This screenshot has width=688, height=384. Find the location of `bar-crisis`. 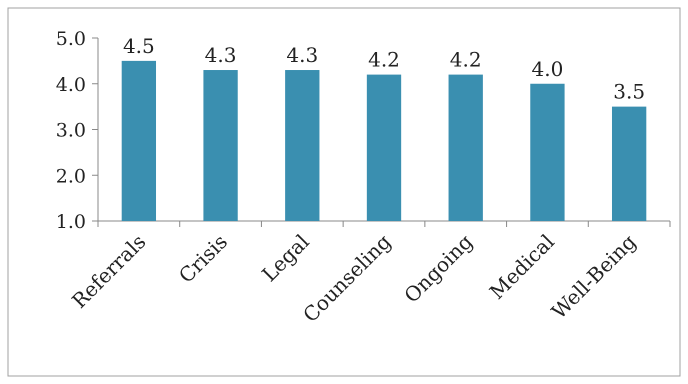

bar-crisis is located at coordinates (220, 146).